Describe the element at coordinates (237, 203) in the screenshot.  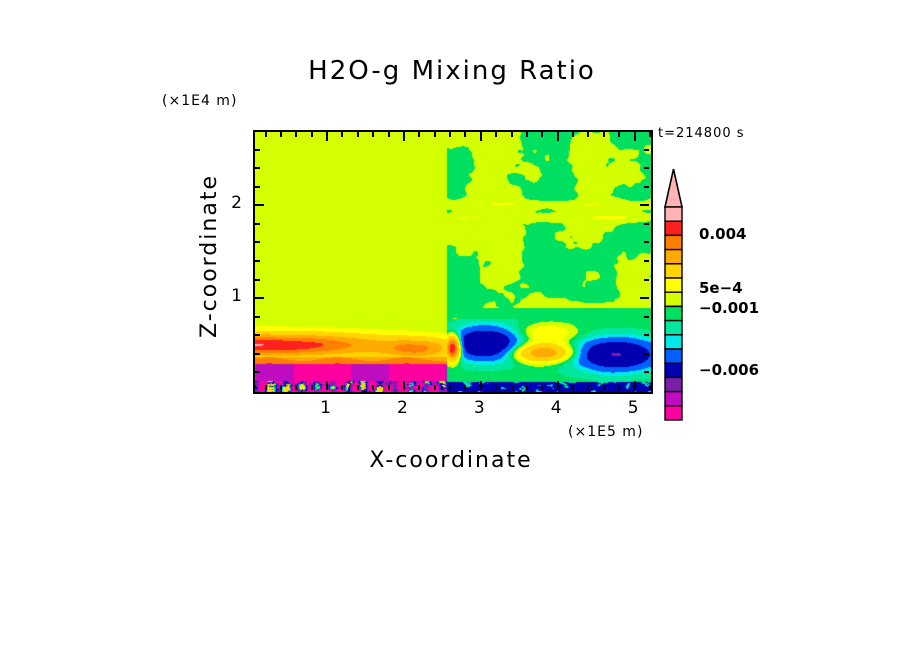
I see `y-tick-label: 2` at that location.